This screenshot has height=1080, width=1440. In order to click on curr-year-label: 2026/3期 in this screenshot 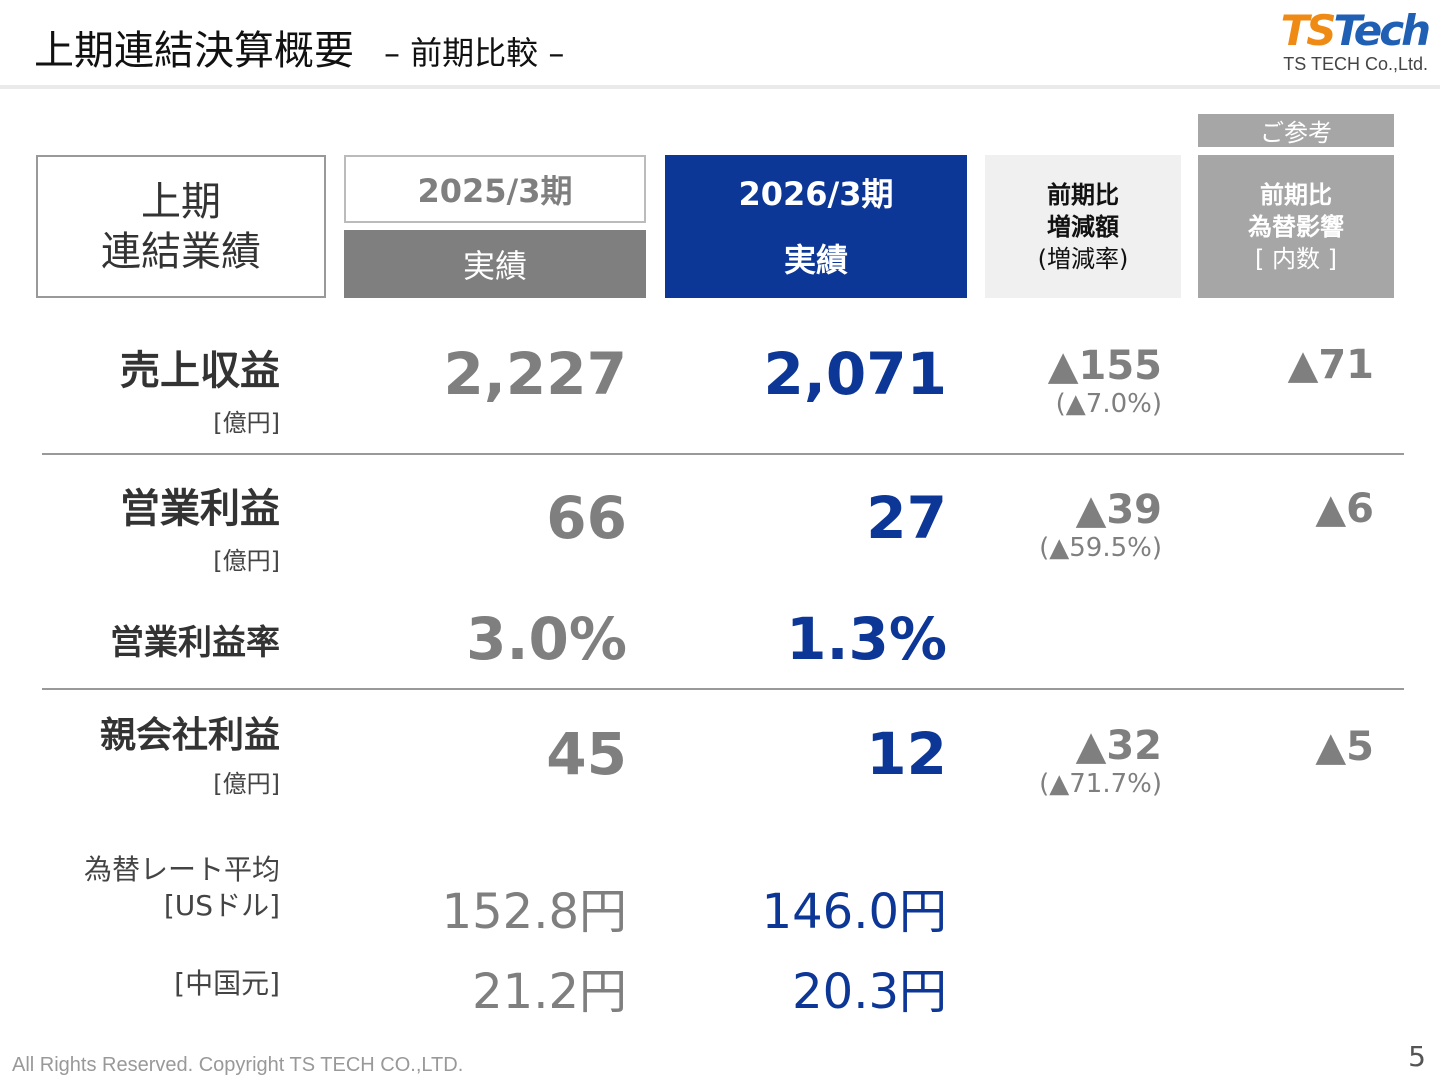, I will do `click(816, 193)`.